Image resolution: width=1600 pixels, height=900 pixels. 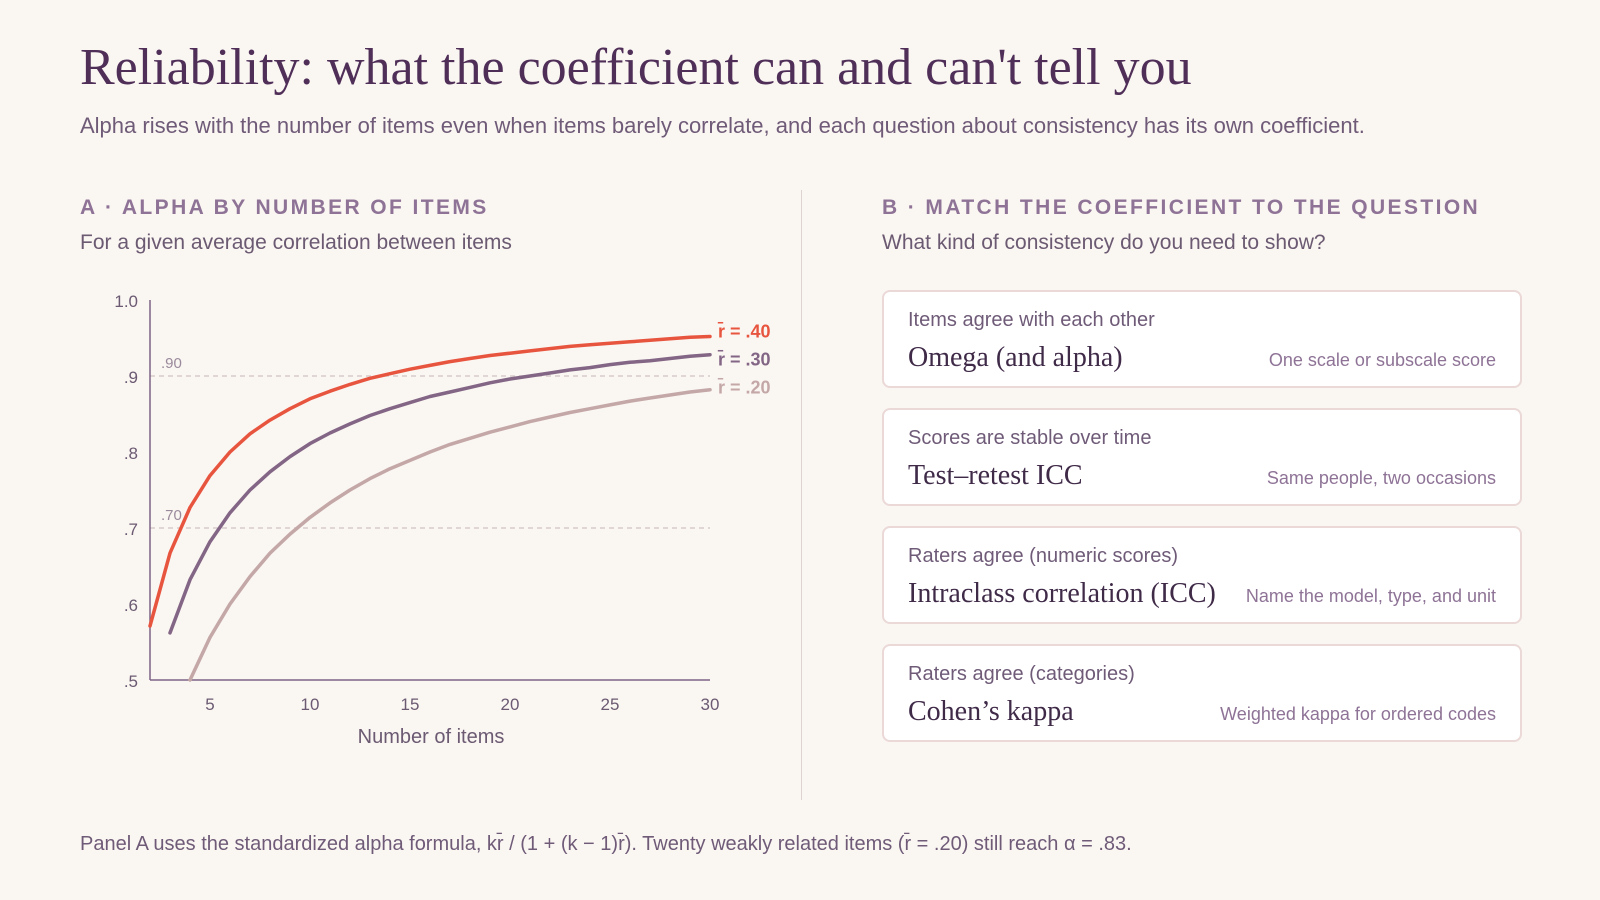 What do you see at coordinates (131, 681) in the screenshot?
I see `y-tick-label: .5` at bounding box center [131, 681].